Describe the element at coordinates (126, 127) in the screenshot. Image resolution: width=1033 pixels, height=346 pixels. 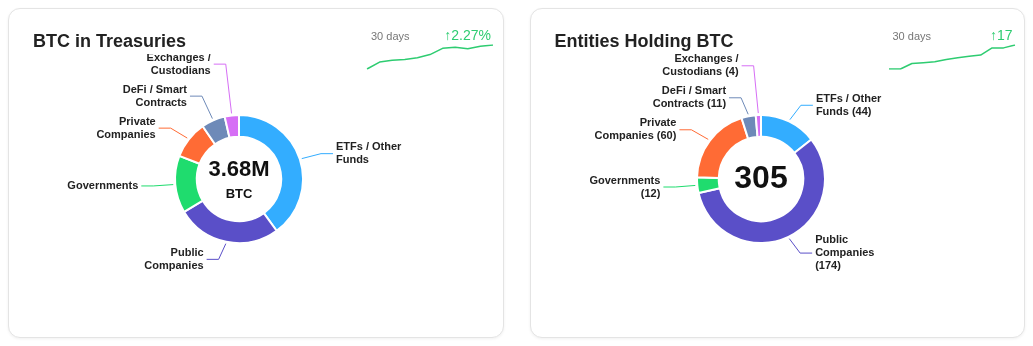
I see `slice-label: Private Companies` at that location.